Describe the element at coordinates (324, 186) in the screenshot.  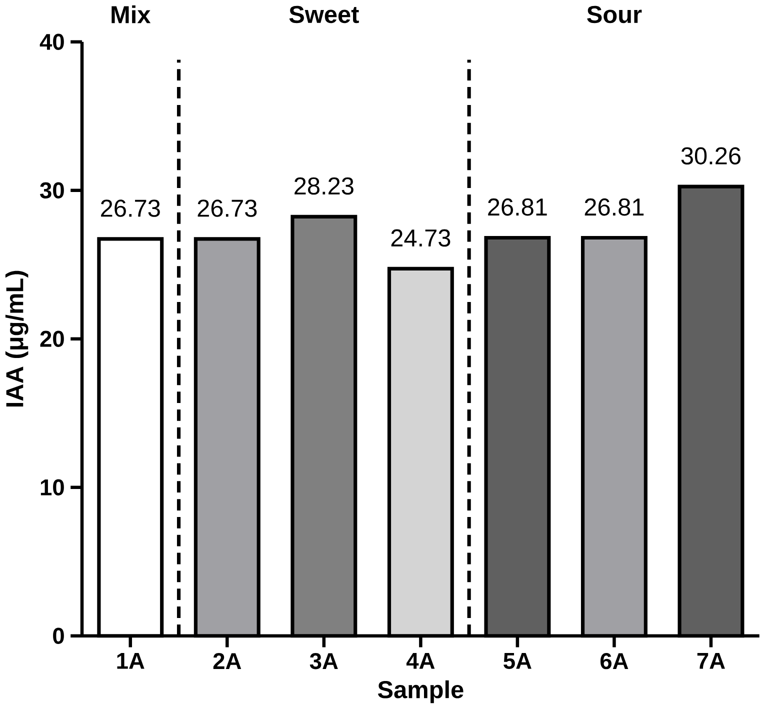
I see `data-label: 28.23` at that location.